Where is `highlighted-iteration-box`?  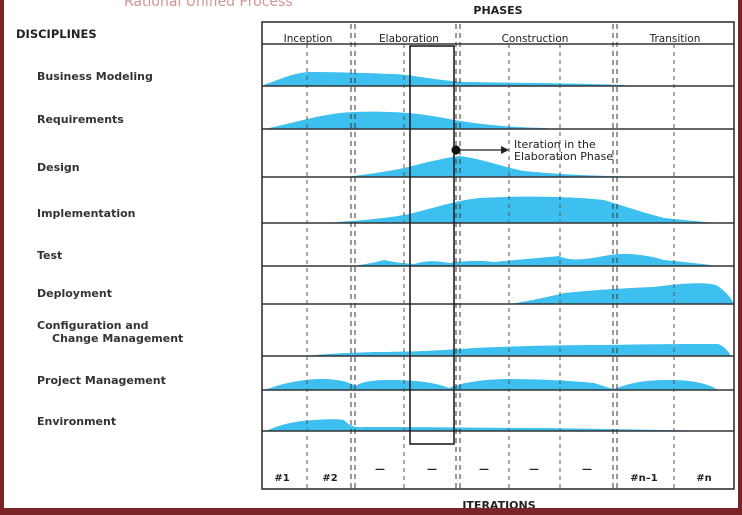
highlighted-iteration-box is located at coordinates (432, 245).